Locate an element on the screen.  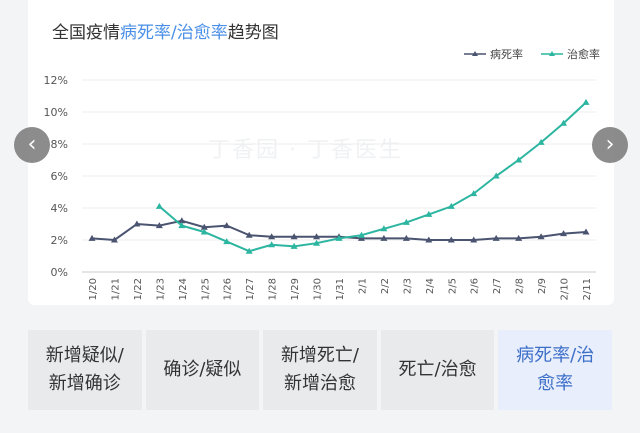
x-tick-label: 2/1 is located at coordinates (362, 286).